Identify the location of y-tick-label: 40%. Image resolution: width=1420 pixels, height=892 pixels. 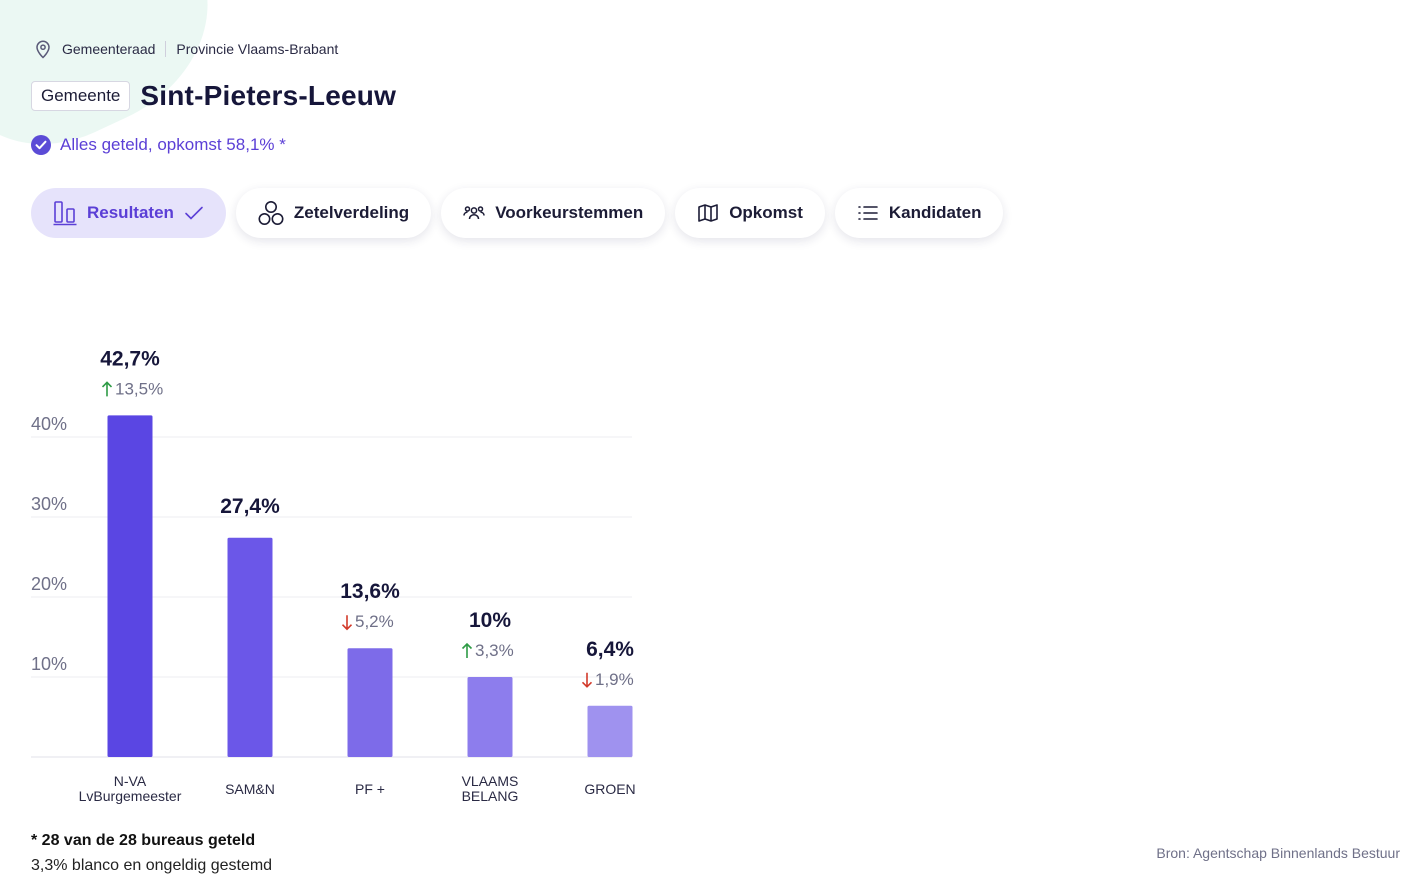
(49, 424).